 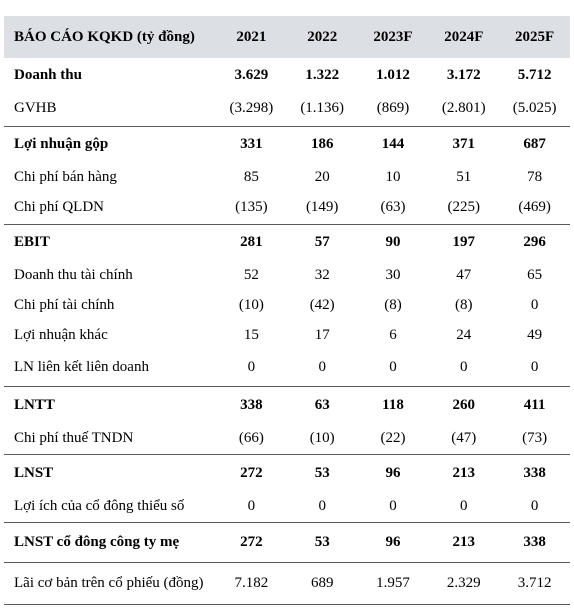 I want to click on table-row: Doanh thu tài chính 52 32 30 47 65, so click(x=287, y=275).